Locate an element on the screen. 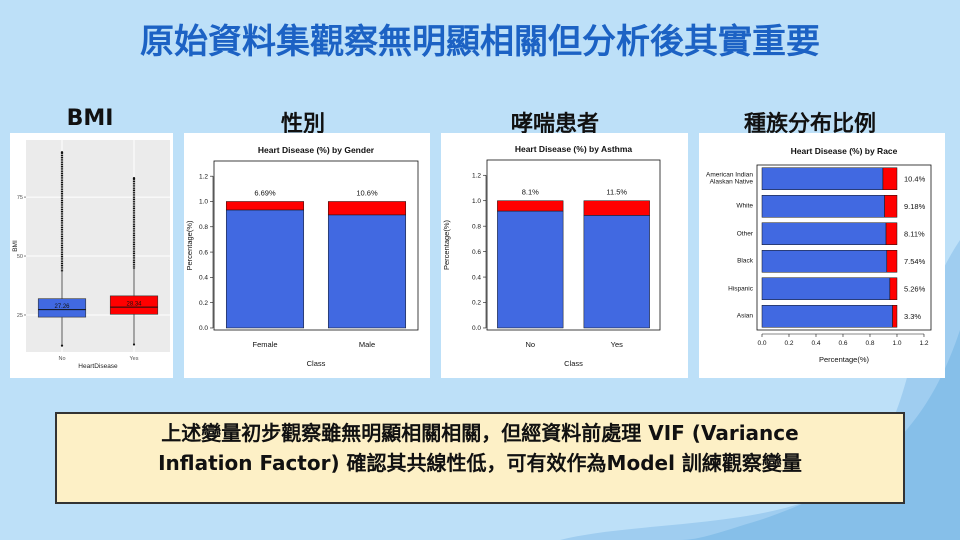  value-label: 11.5% is located at coordinates (616, 192).